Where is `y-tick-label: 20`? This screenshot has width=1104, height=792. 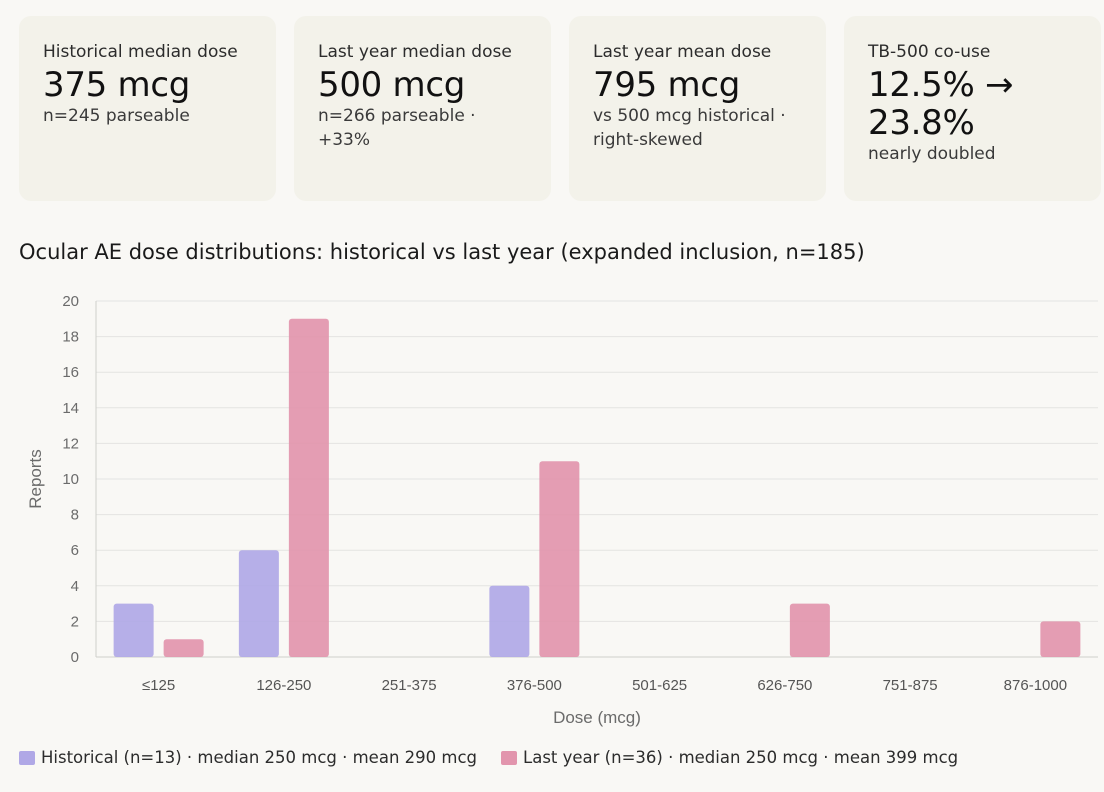
y-tick-label: 20 is located at coordinates (70, 301).